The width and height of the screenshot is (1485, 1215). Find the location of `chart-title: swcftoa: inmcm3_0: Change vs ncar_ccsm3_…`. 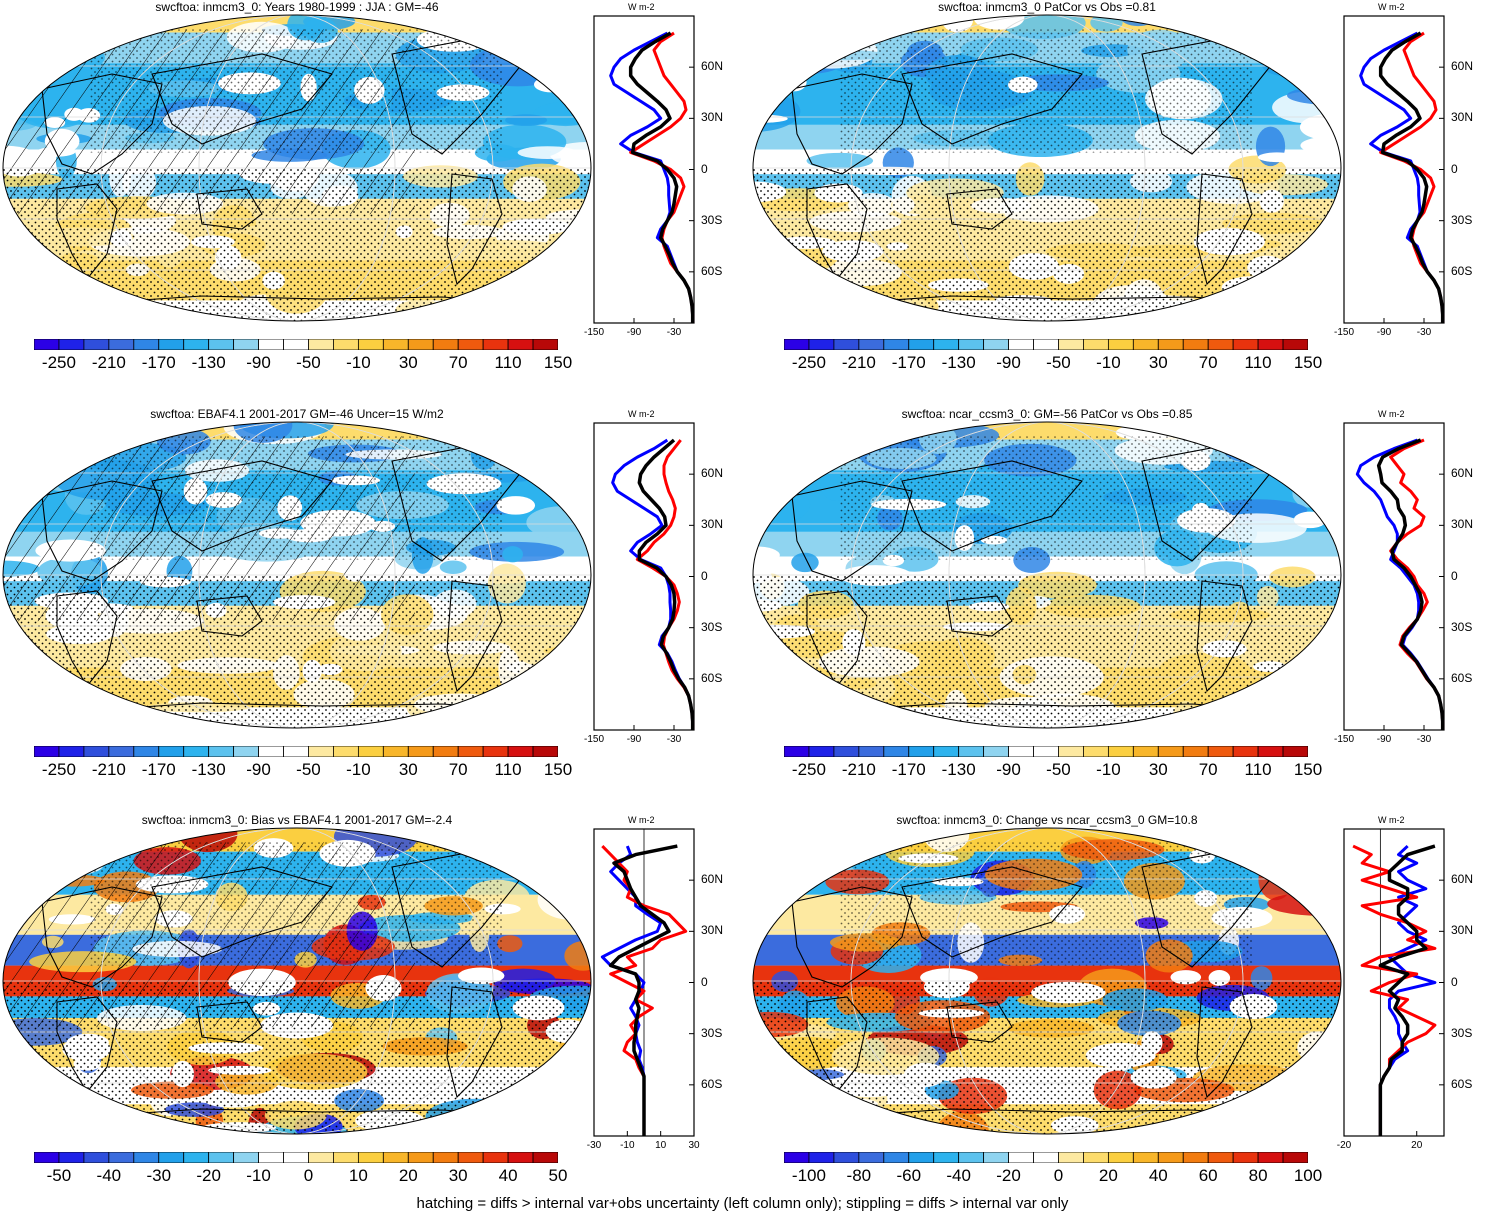

chart-title: swcftoa: inmcm3_0: Change vs ncar_ccsm3_… is located at coordinates (1047, 820).